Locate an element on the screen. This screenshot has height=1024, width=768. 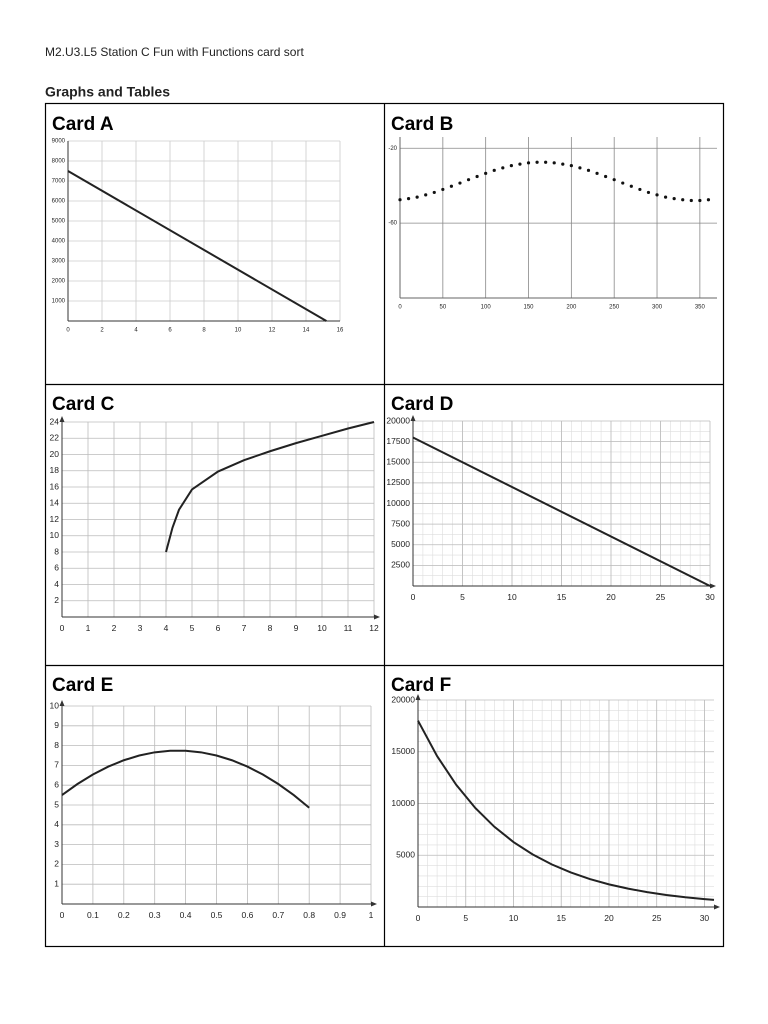
y-tick-label: 18 is located at coordinates (55, 470).